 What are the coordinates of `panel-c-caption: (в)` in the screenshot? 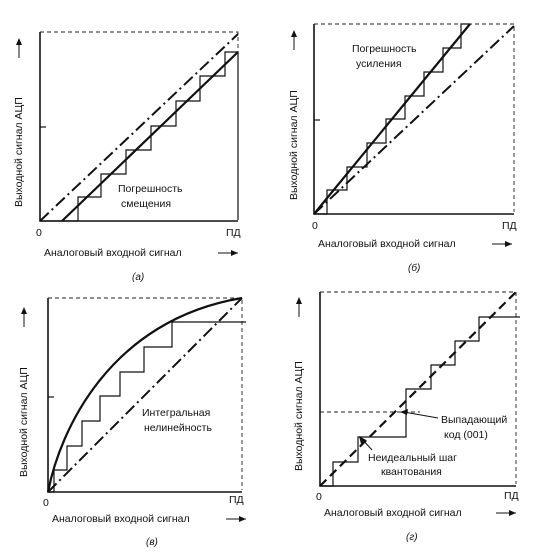 It's located at (152, 542).